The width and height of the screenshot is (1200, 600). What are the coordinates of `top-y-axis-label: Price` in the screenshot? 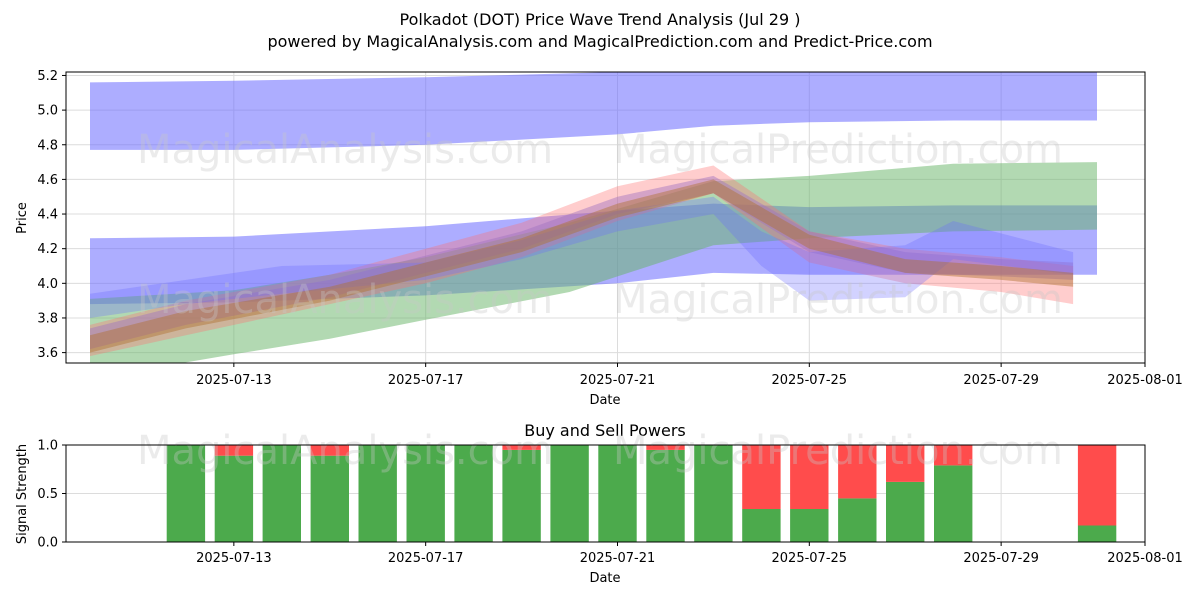 It's located at (22, 218).